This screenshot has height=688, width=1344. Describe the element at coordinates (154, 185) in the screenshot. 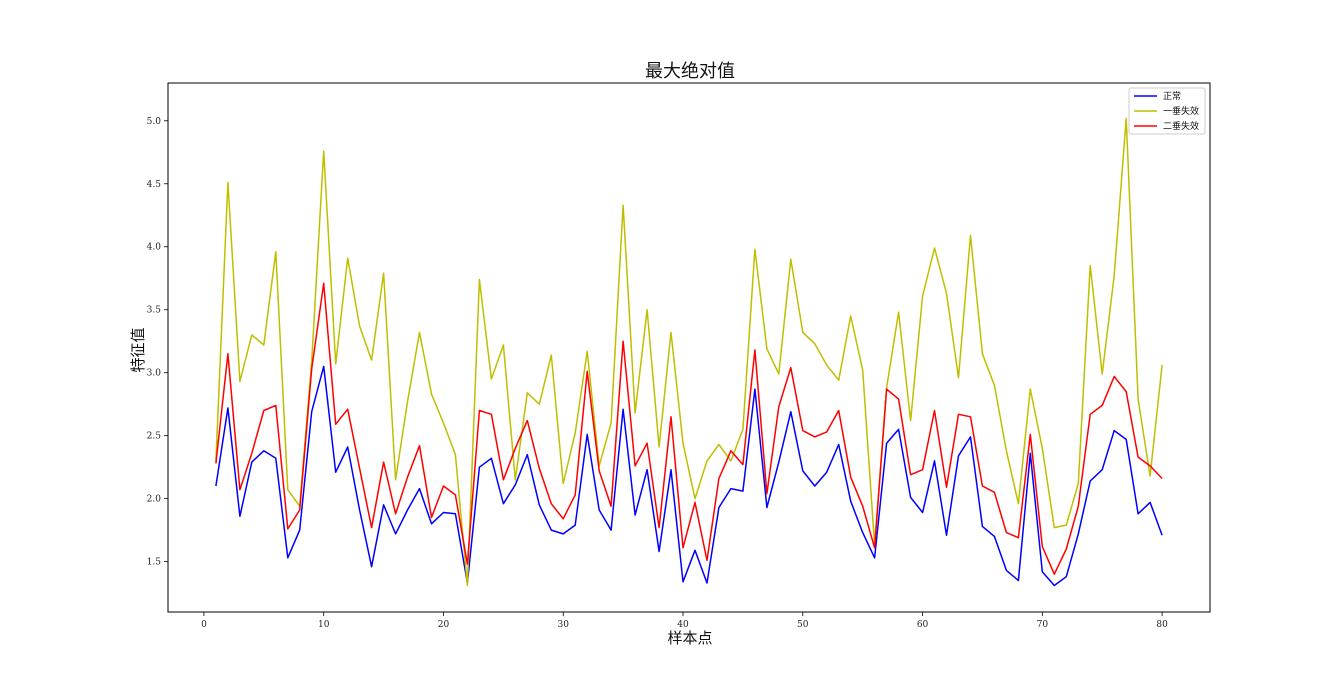

I see `y-tick-label: 4.5` at that location.